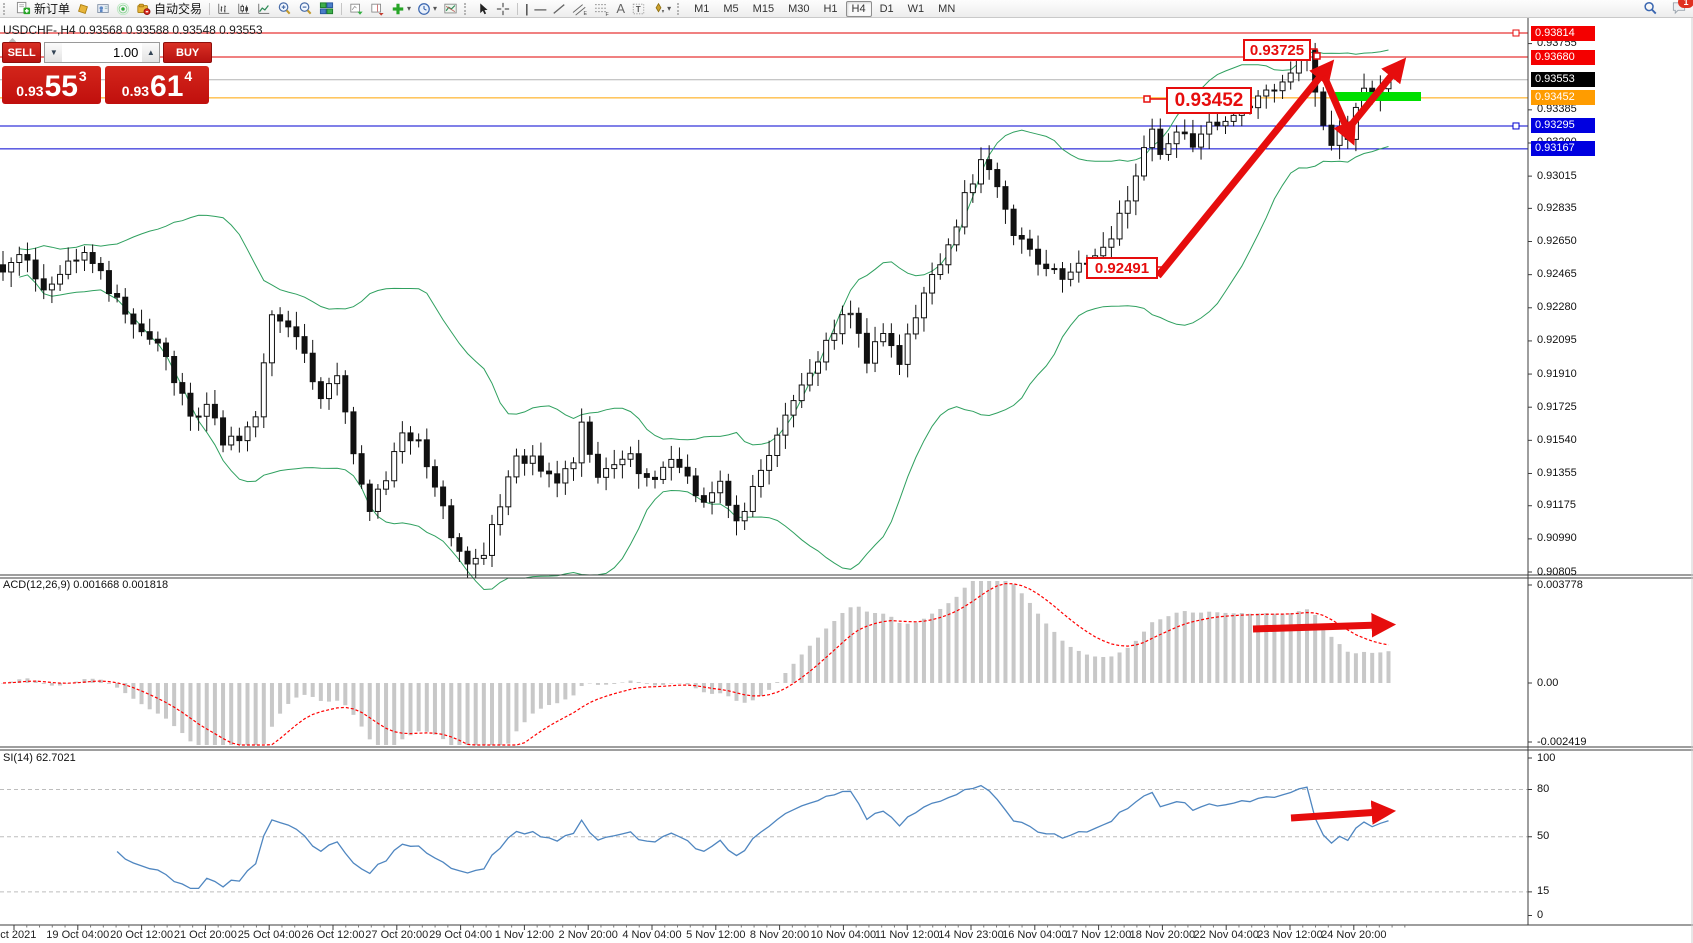  Describe the element at coordinates (22, 52) in the screenshot. I see `sell-button: SELL` at that location.